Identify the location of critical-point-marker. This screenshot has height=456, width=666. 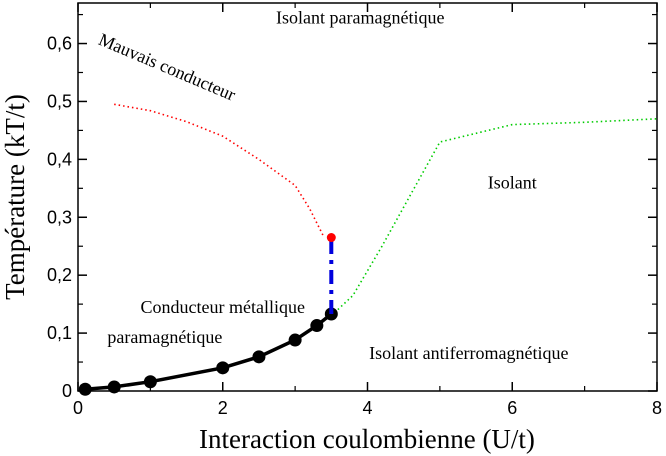
(331, 238).